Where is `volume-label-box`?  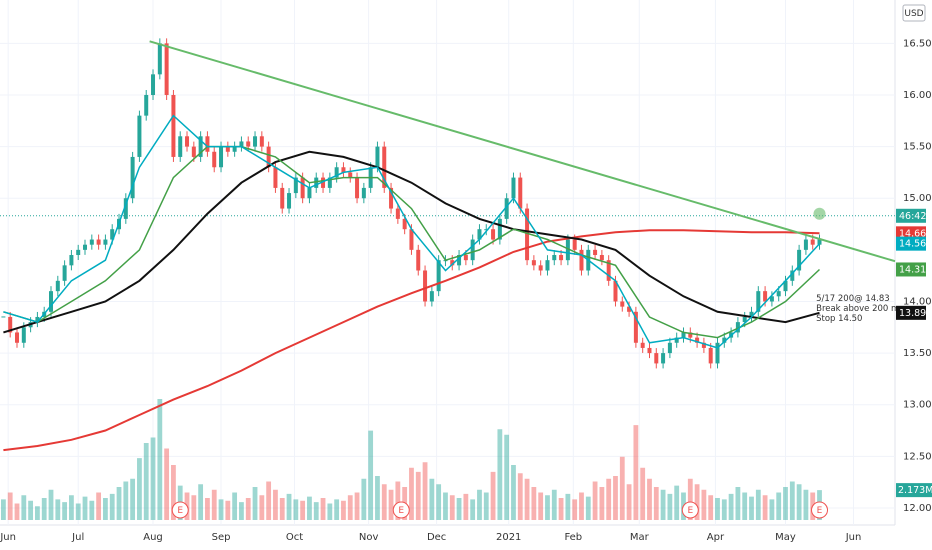
volume-label-box is located at coordinates (914, 490).